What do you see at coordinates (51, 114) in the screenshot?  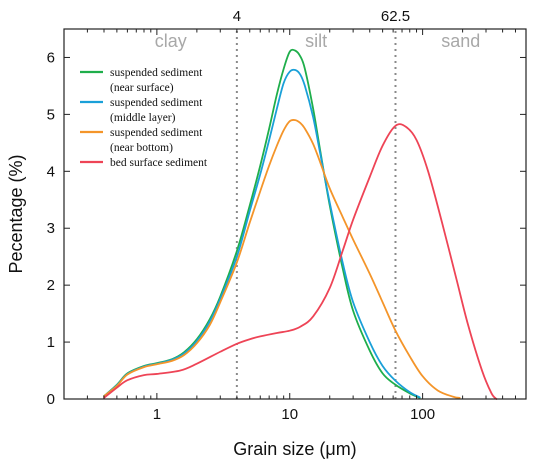 I see `y-tick-label: 5` at bounding box center [51, 114].